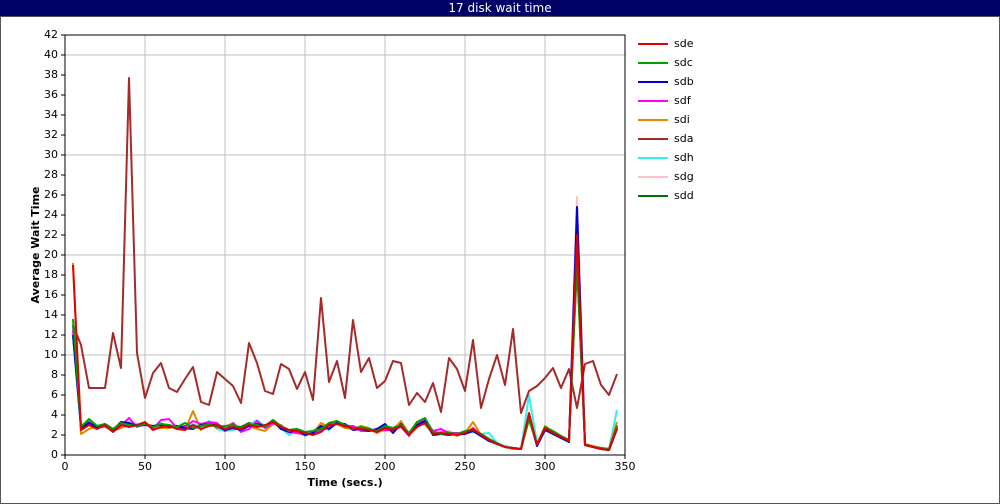 This screenshot has height=504, width=1000. Describe the element at coordinates (683, 138) in the screenshot. I see `legend-label: sda` at that location.